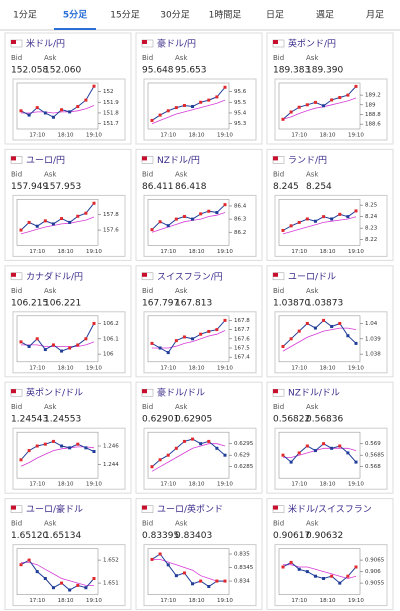  What do you see at coordinates (25, 15) in the screenshot?
I see `tab: 1分足` at bounding box center [25, 15].